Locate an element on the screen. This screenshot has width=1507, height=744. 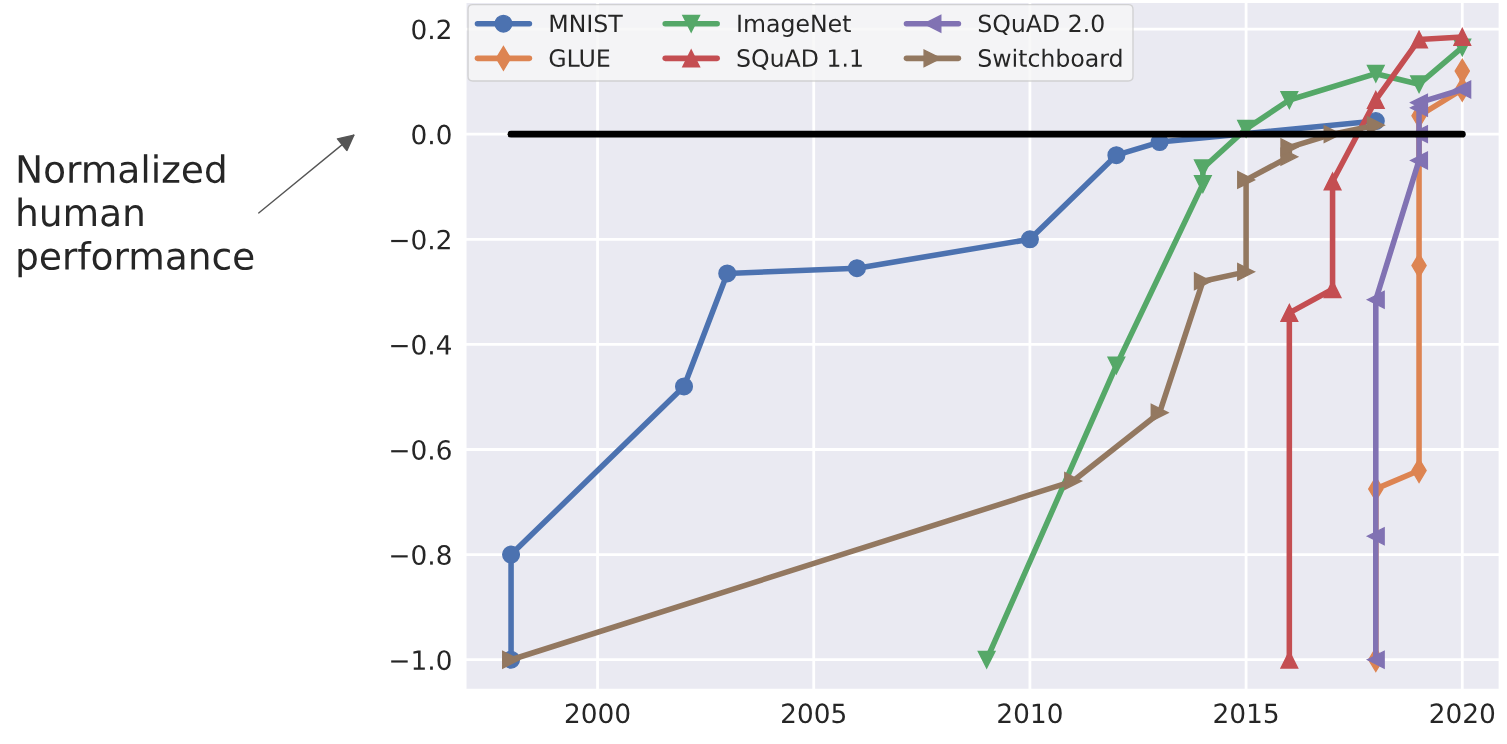
x-tick-label: 2015 is located at coordinates (1246, 713).